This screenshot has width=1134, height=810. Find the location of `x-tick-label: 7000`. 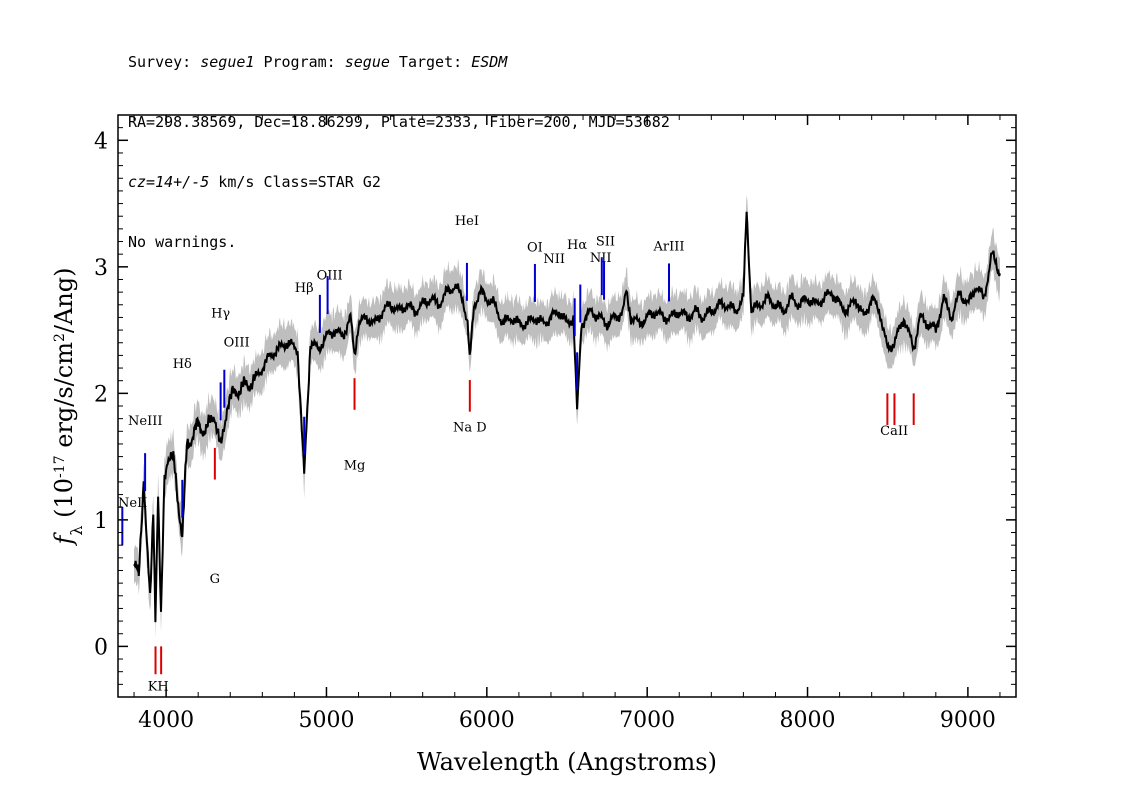

x-tick-label: 7000 is located at coordinates (647, 720).